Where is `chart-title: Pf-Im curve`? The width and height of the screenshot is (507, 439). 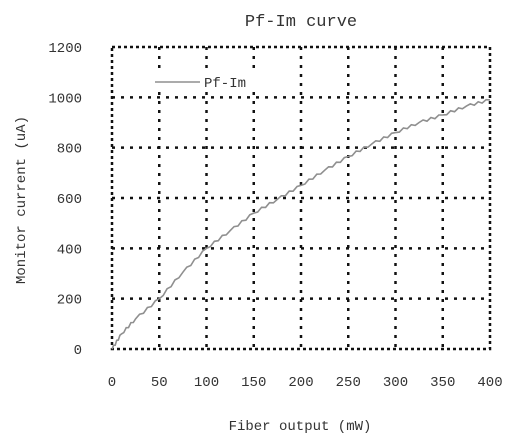 chart-title: Pf-Im curve is located at coordinates (301, 22).